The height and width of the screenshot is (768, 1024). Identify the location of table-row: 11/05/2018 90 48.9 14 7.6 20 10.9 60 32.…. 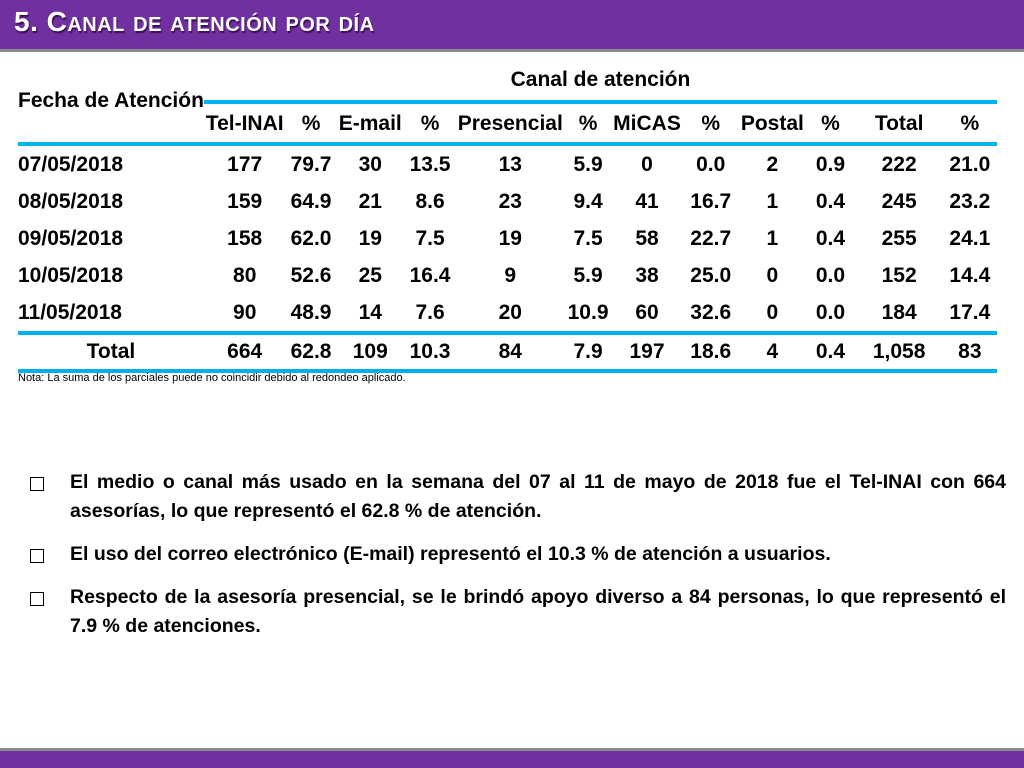
(507, 313).